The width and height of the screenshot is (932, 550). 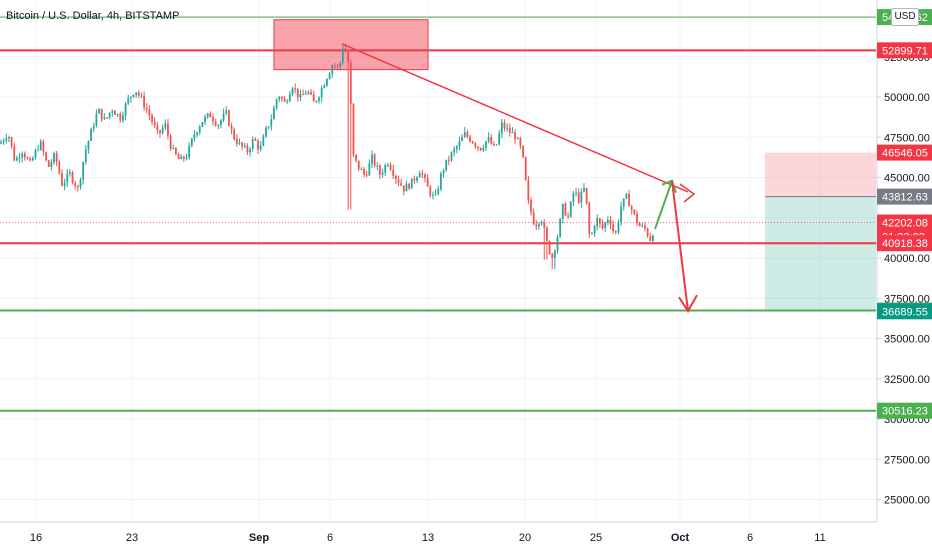 What do you see at coordinates (907, 340) in the screenshot?
I see `price-tick-label: 35000.00` at bounding box center [907, 340].